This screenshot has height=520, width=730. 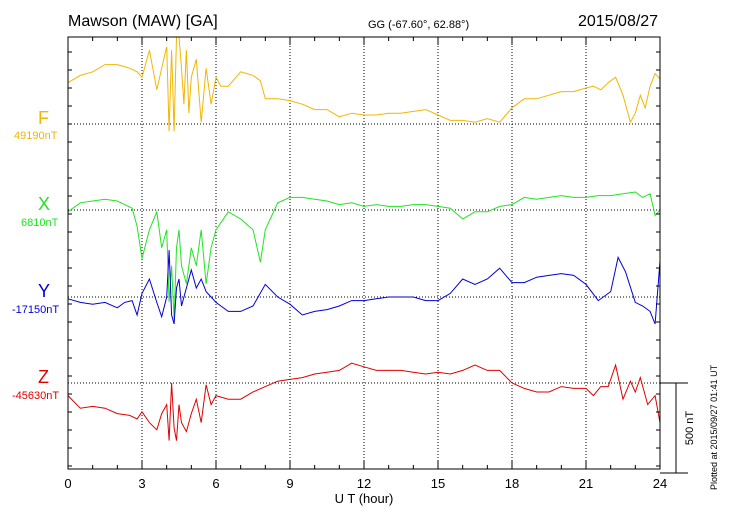 I want to click on series-label-y: Y, so click(x=44, y=291).